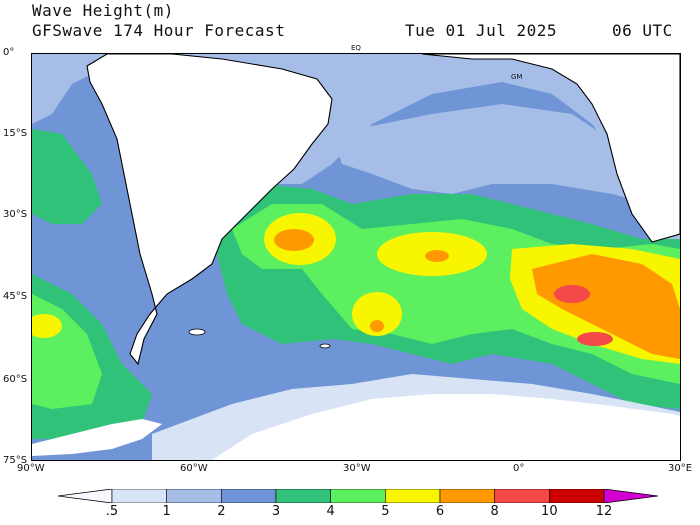 Image resolution: width=700 pixels, height=525 pixels. Describe the element at coordinates (221, 511) in the screenshot. I see `colorbar-label: 2` at that location.